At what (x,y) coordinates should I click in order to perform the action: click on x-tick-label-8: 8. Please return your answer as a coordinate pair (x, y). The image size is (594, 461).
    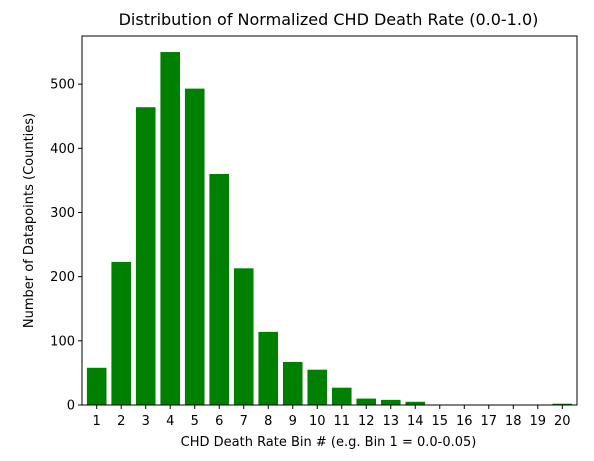
    Looking at the image, I should click on (268, 421).